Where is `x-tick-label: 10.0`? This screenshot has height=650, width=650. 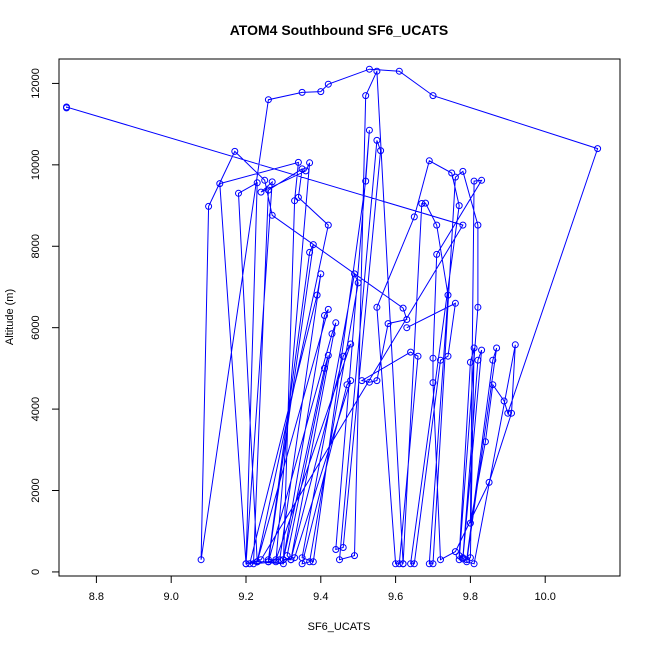 x-tick-label: 10.0 is located at coordinates (544, 597).